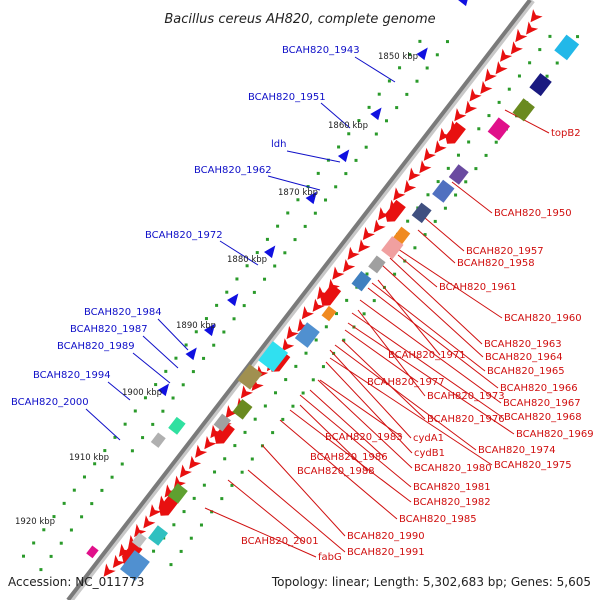 The width and height of the screenshot is (600, 600). Describe the element at coordinates (298, 193) in the screenshot. I see `kbp-tick-label: 1870 kbp` at that location.